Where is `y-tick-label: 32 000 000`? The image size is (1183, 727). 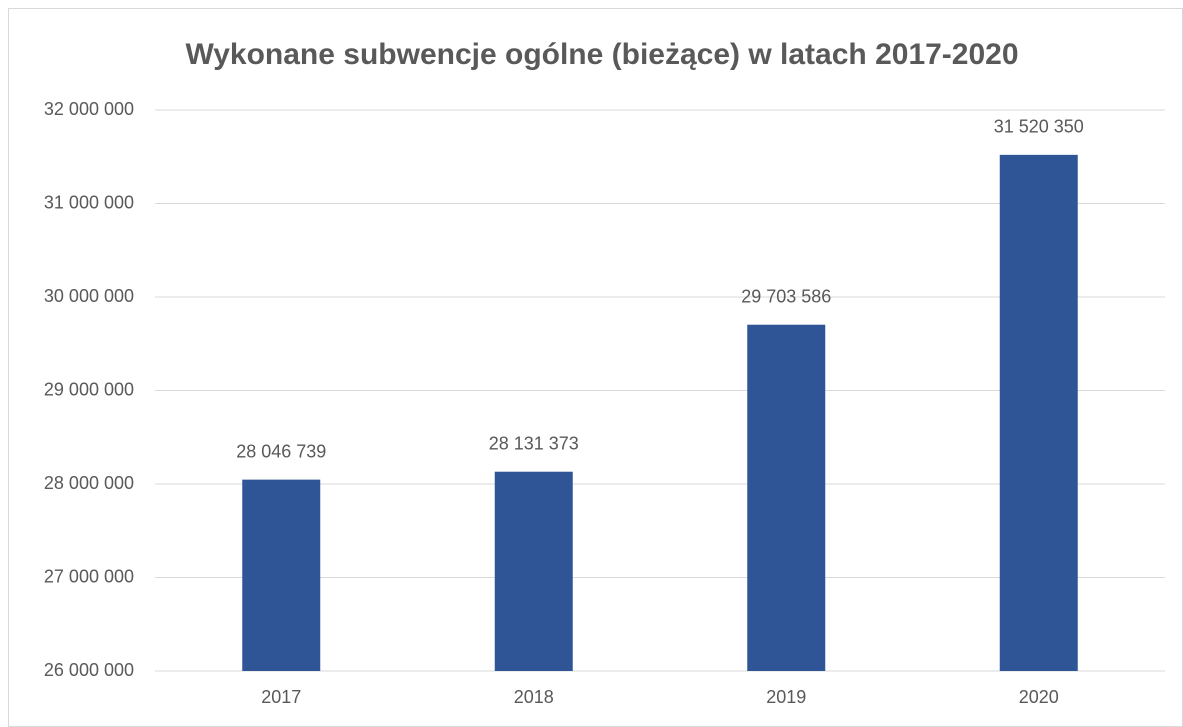
y-tick-label: 32 000 000 is located at coordinates (89, 109).